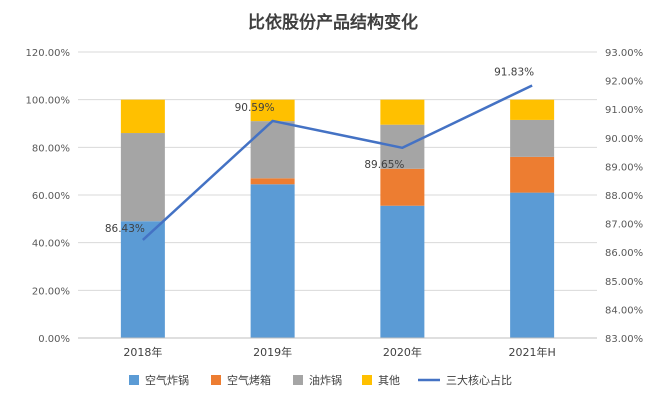 The width and height of the screenshot is (667, 400). What do you see at coordinates (325, 380) in the screenshot?
I see `legend-label: 油炸锅` at bounding box center [325, 380].